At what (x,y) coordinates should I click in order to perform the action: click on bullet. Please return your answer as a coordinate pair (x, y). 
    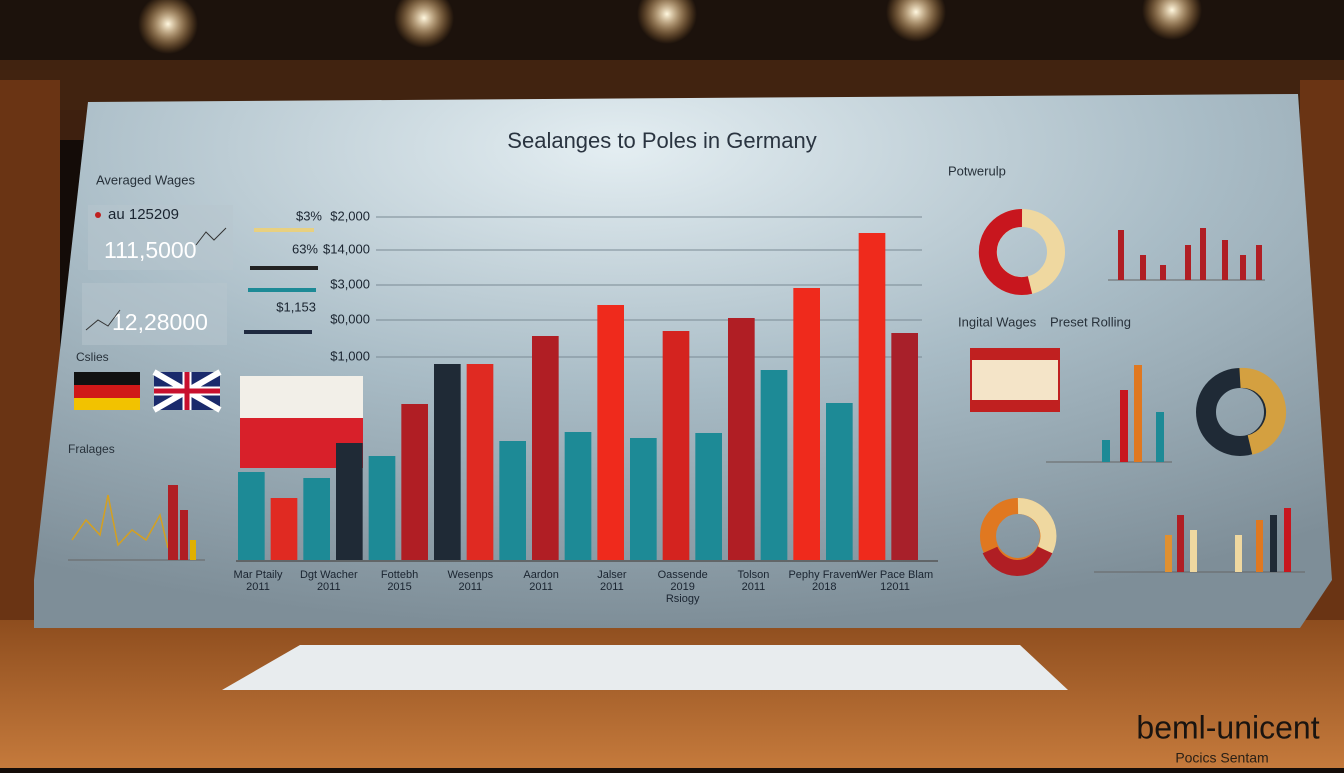
    Looking at the image, I should click on (98, 215).